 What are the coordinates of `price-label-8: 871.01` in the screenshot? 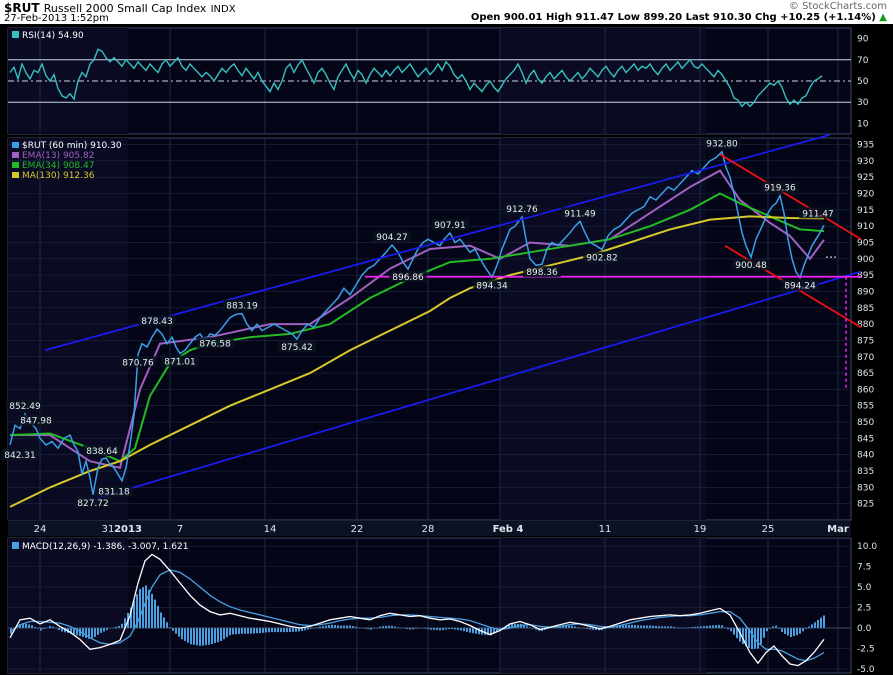 It's located at (180, 362).